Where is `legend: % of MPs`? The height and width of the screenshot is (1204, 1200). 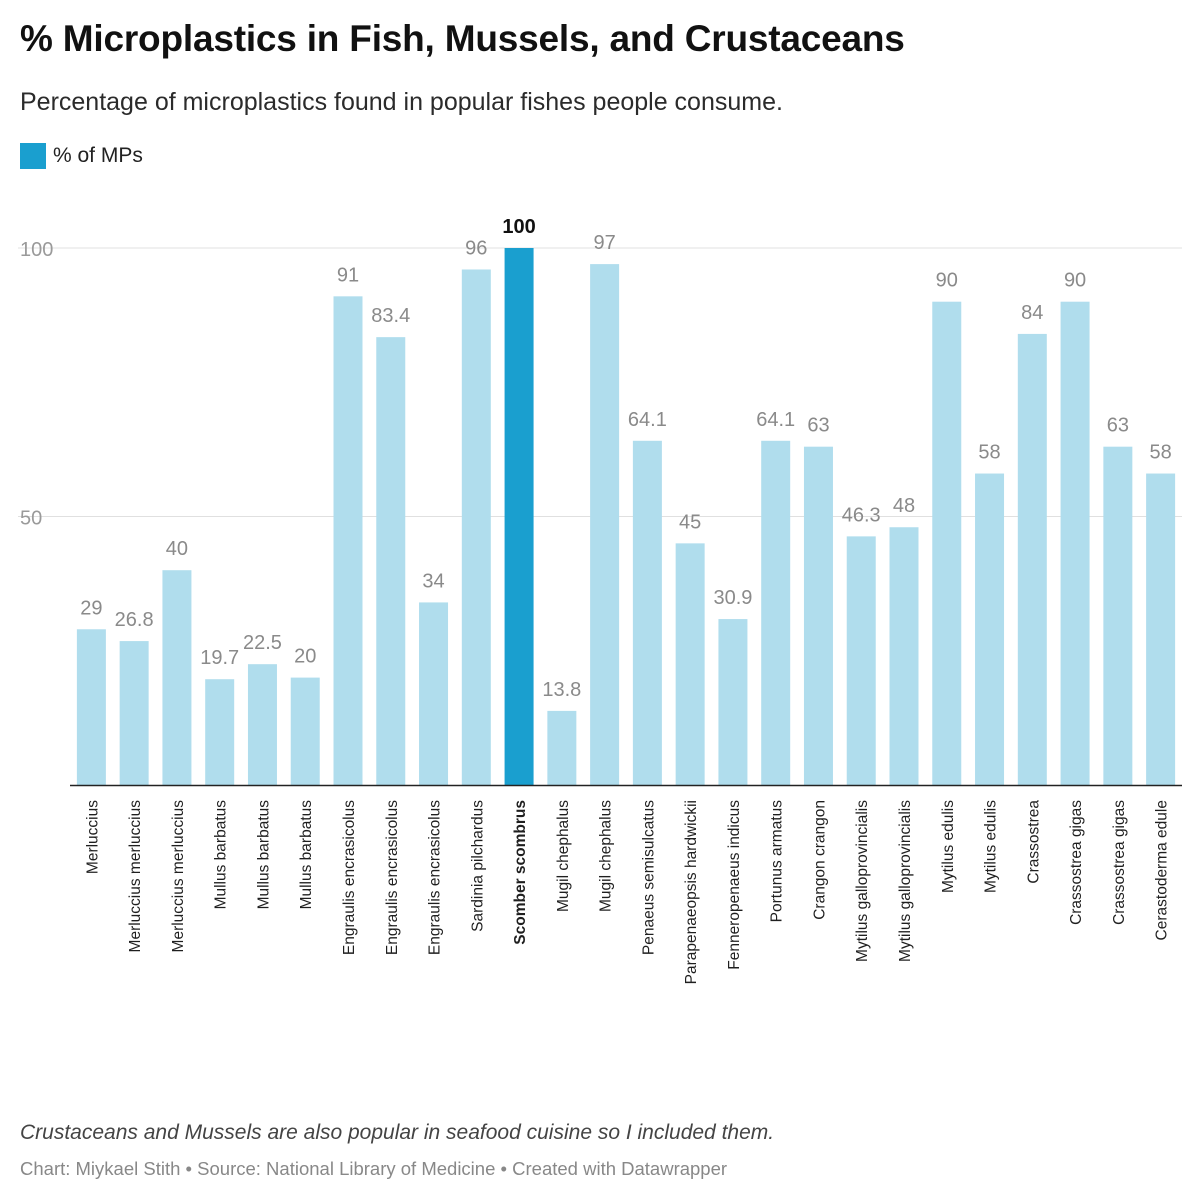
legend: % of MPs is located at coordinates (81, 156).